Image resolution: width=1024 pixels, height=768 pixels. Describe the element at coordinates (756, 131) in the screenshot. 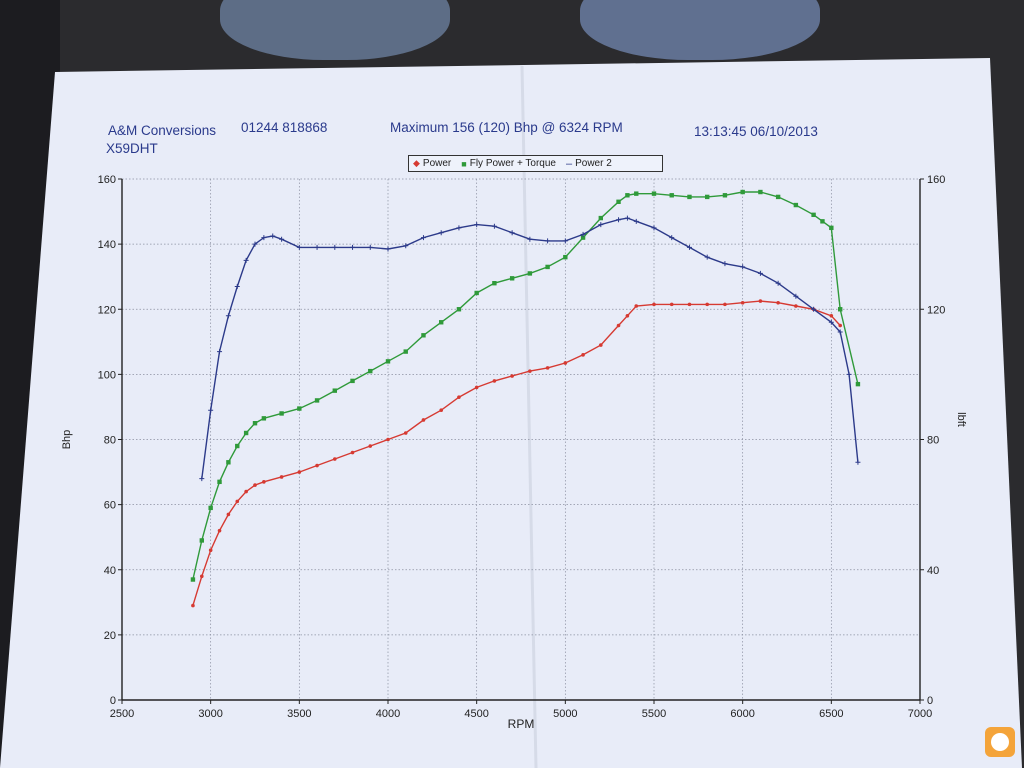

I see `run-timestamp: 13:13:45 06/10/2013` at that location.